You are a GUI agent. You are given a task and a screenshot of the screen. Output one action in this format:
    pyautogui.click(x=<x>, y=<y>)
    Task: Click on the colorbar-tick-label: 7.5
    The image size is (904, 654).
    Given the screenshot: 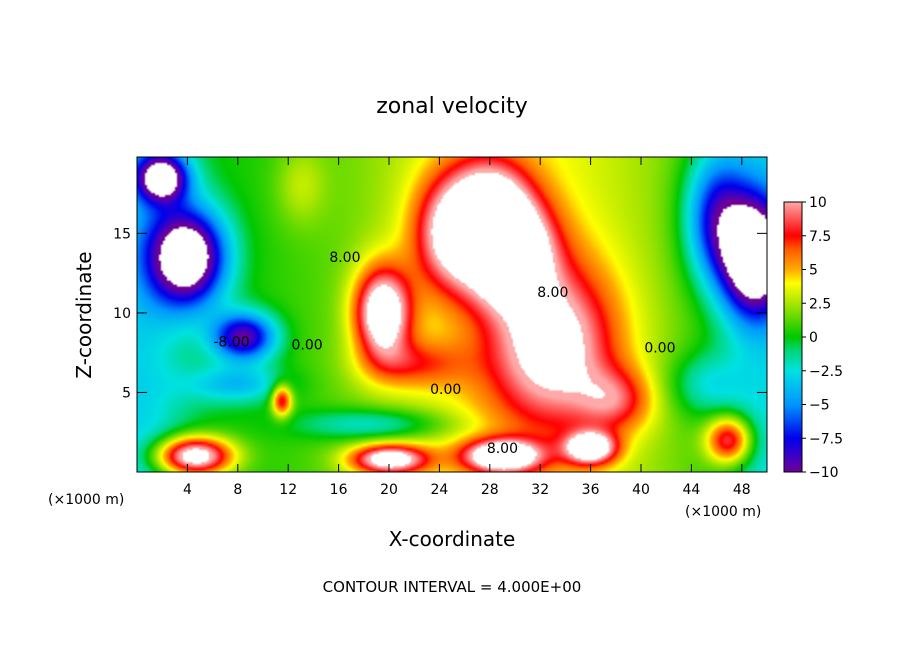 What is the action you would take?
    pyautogui.click(x=820, y=237)
    